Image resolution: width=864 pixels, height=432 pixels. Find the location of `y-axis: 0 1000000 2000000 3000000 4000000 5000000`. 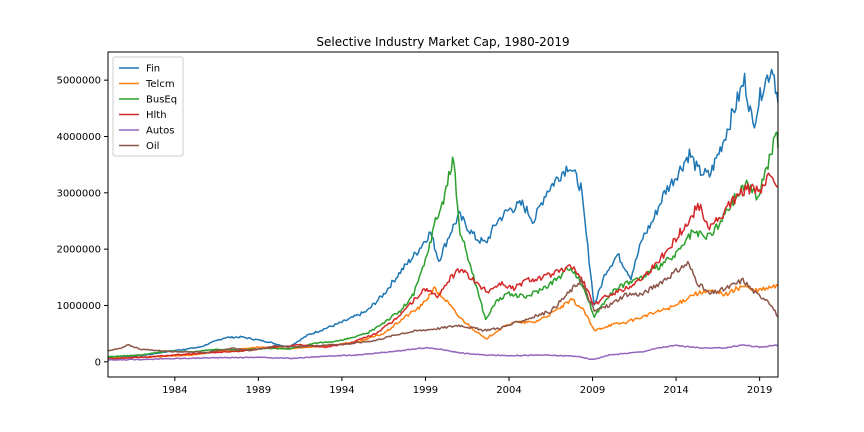

y-axis: 0 1000000 2000000 3000000 4000000 5000000 is located at coordinates (82, 222).